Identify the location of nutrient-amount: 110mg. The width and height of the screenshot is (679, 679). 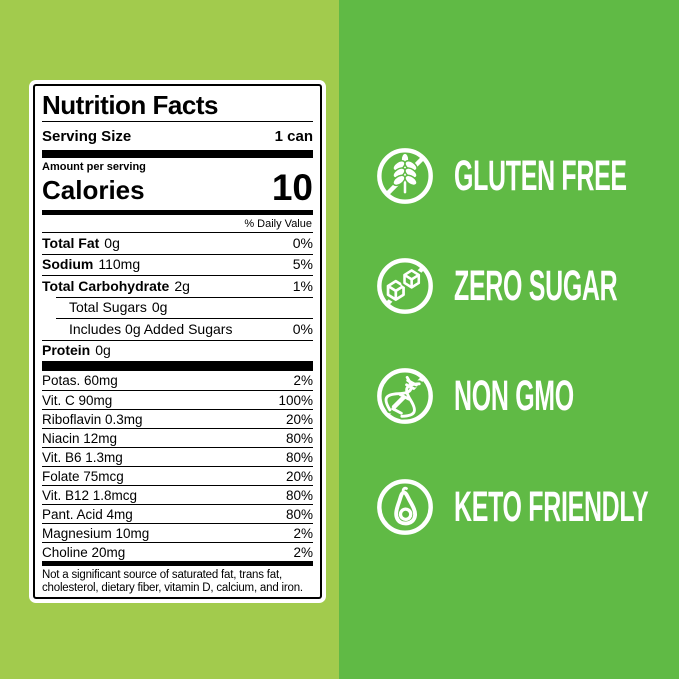
(119, 264).